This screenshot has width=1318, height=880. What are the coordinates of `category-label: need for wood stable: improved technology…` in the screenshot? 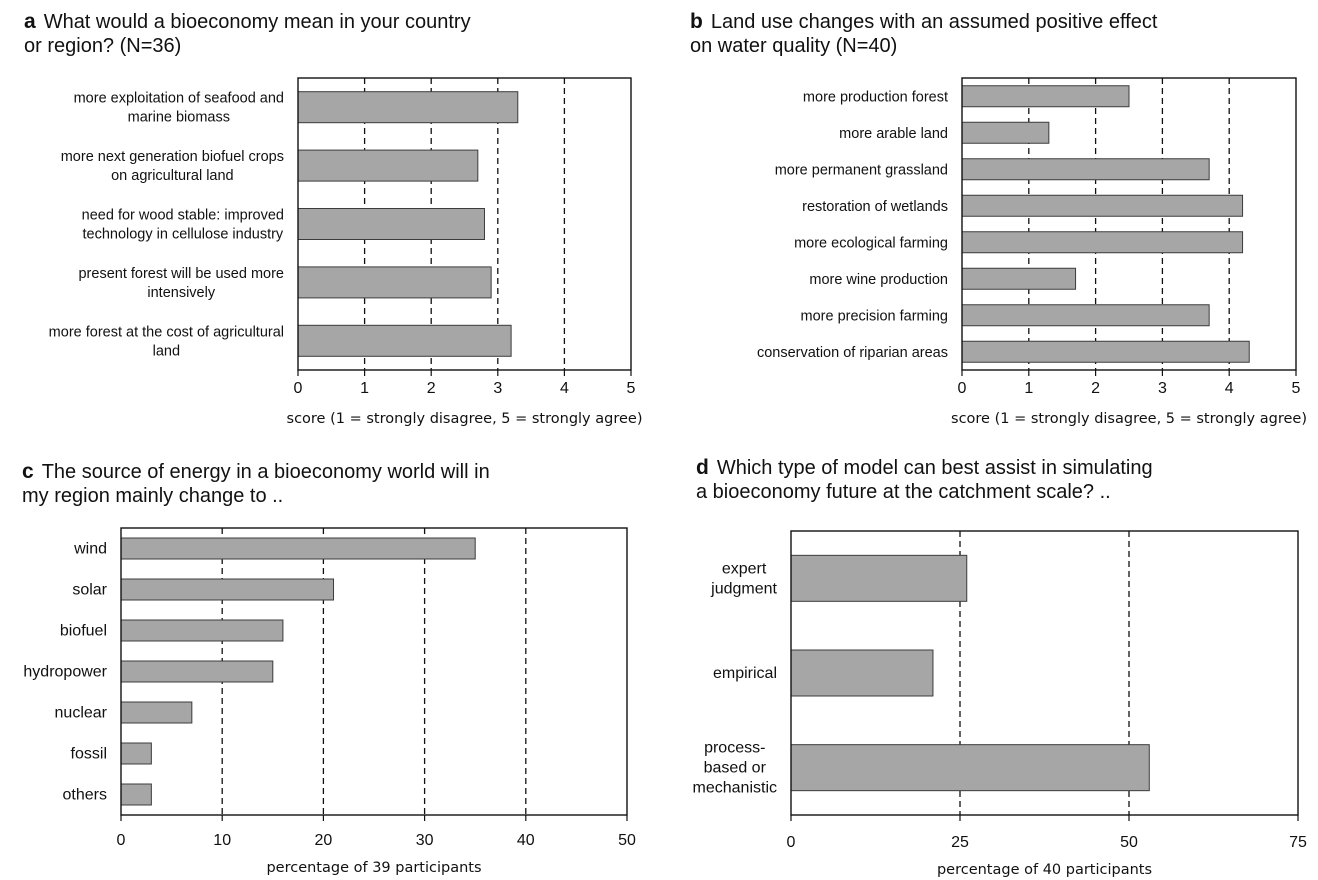 It's located at (183, 225).